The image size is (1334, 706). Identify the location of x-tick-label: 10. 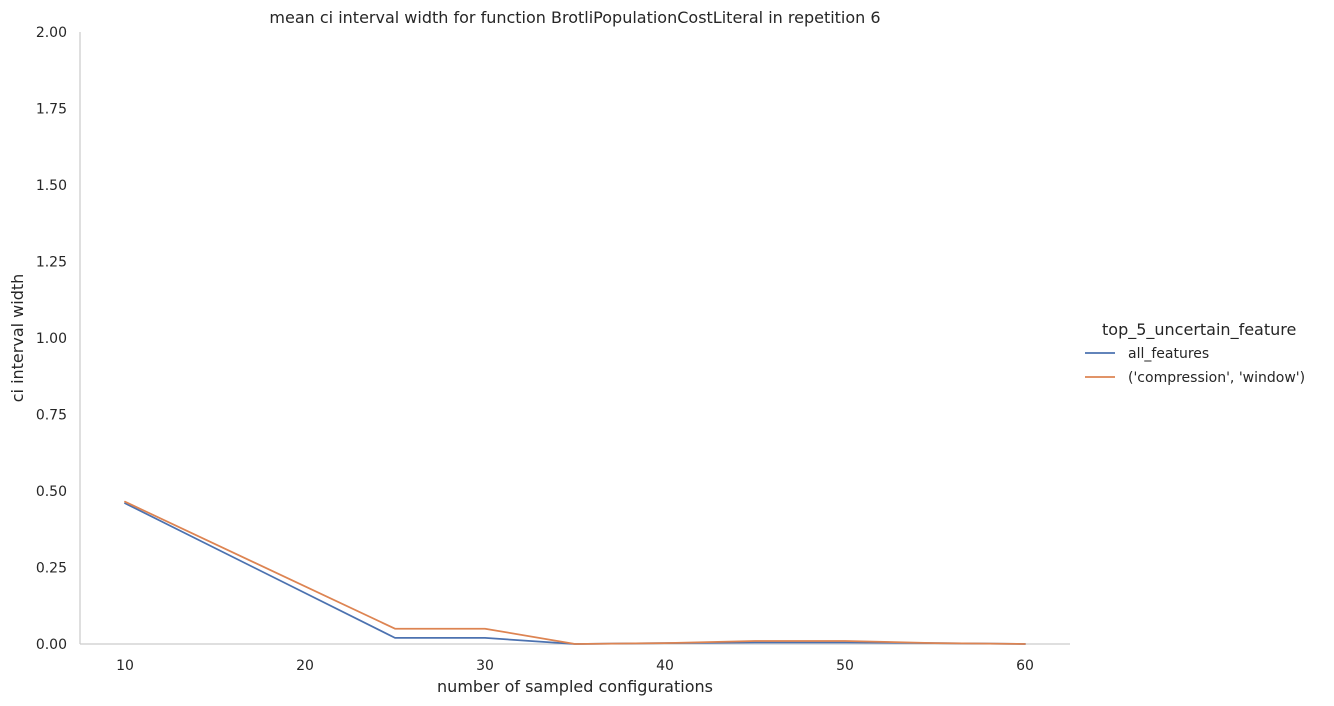
(125, 666).